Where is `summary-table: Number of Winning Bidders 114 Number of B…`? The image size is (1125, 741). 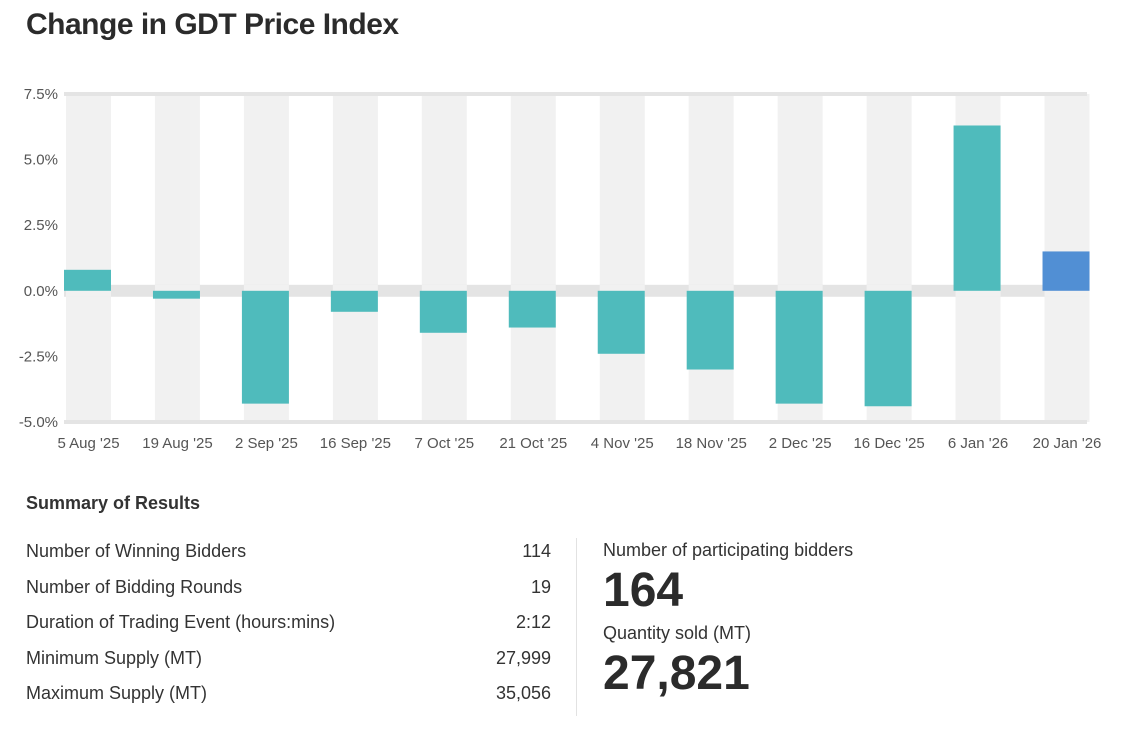
summary-table: Number of Winning Bidders 114 Number of B… is located at coordinates (288, 623).